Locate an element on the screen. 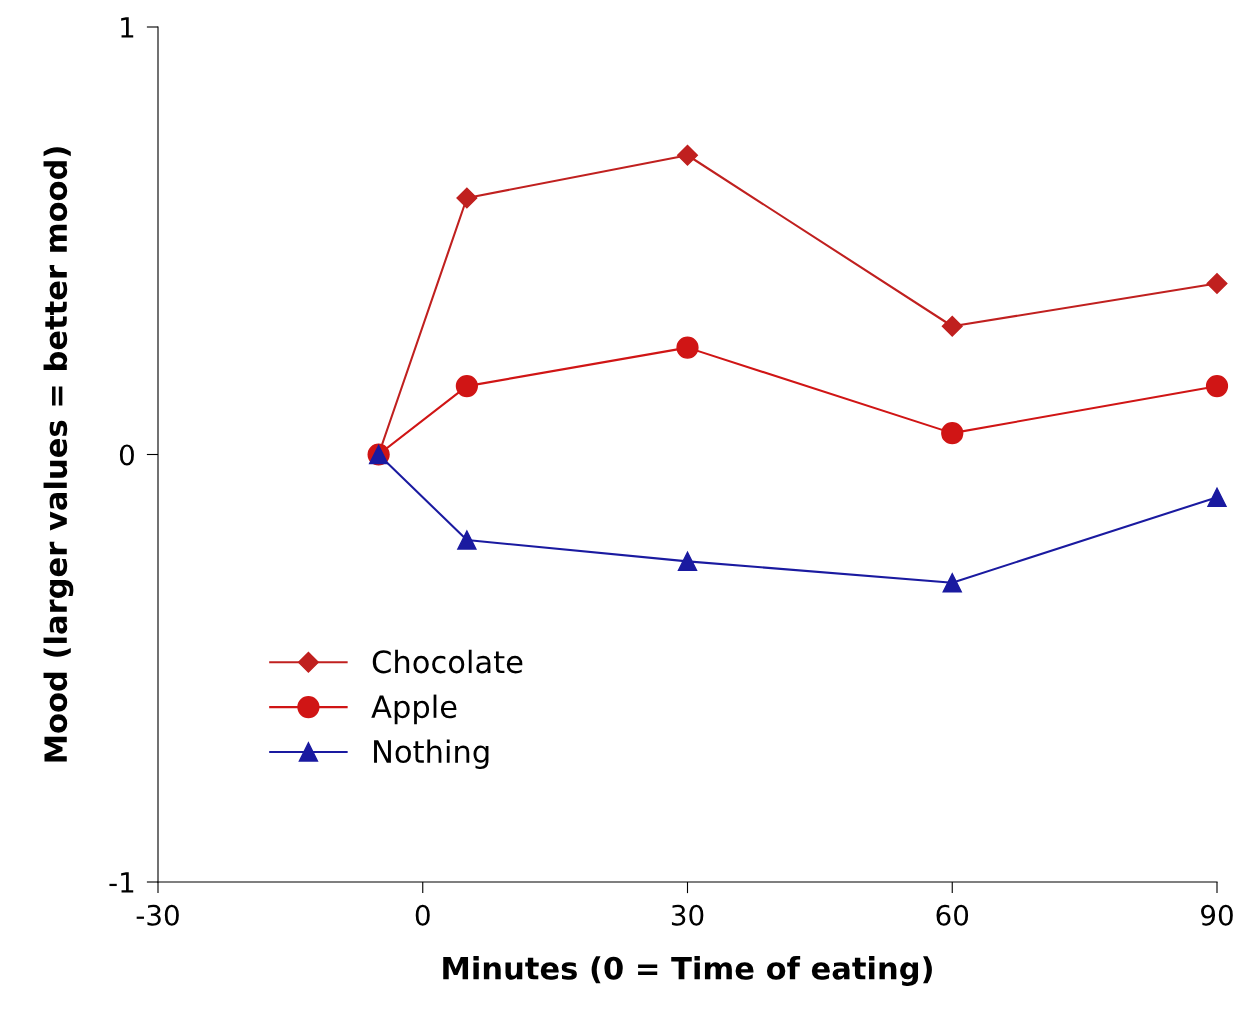 The width and height of the screenshot is (1241, 1018). x-tick-label: 30 is located at coordinates (687, 915).